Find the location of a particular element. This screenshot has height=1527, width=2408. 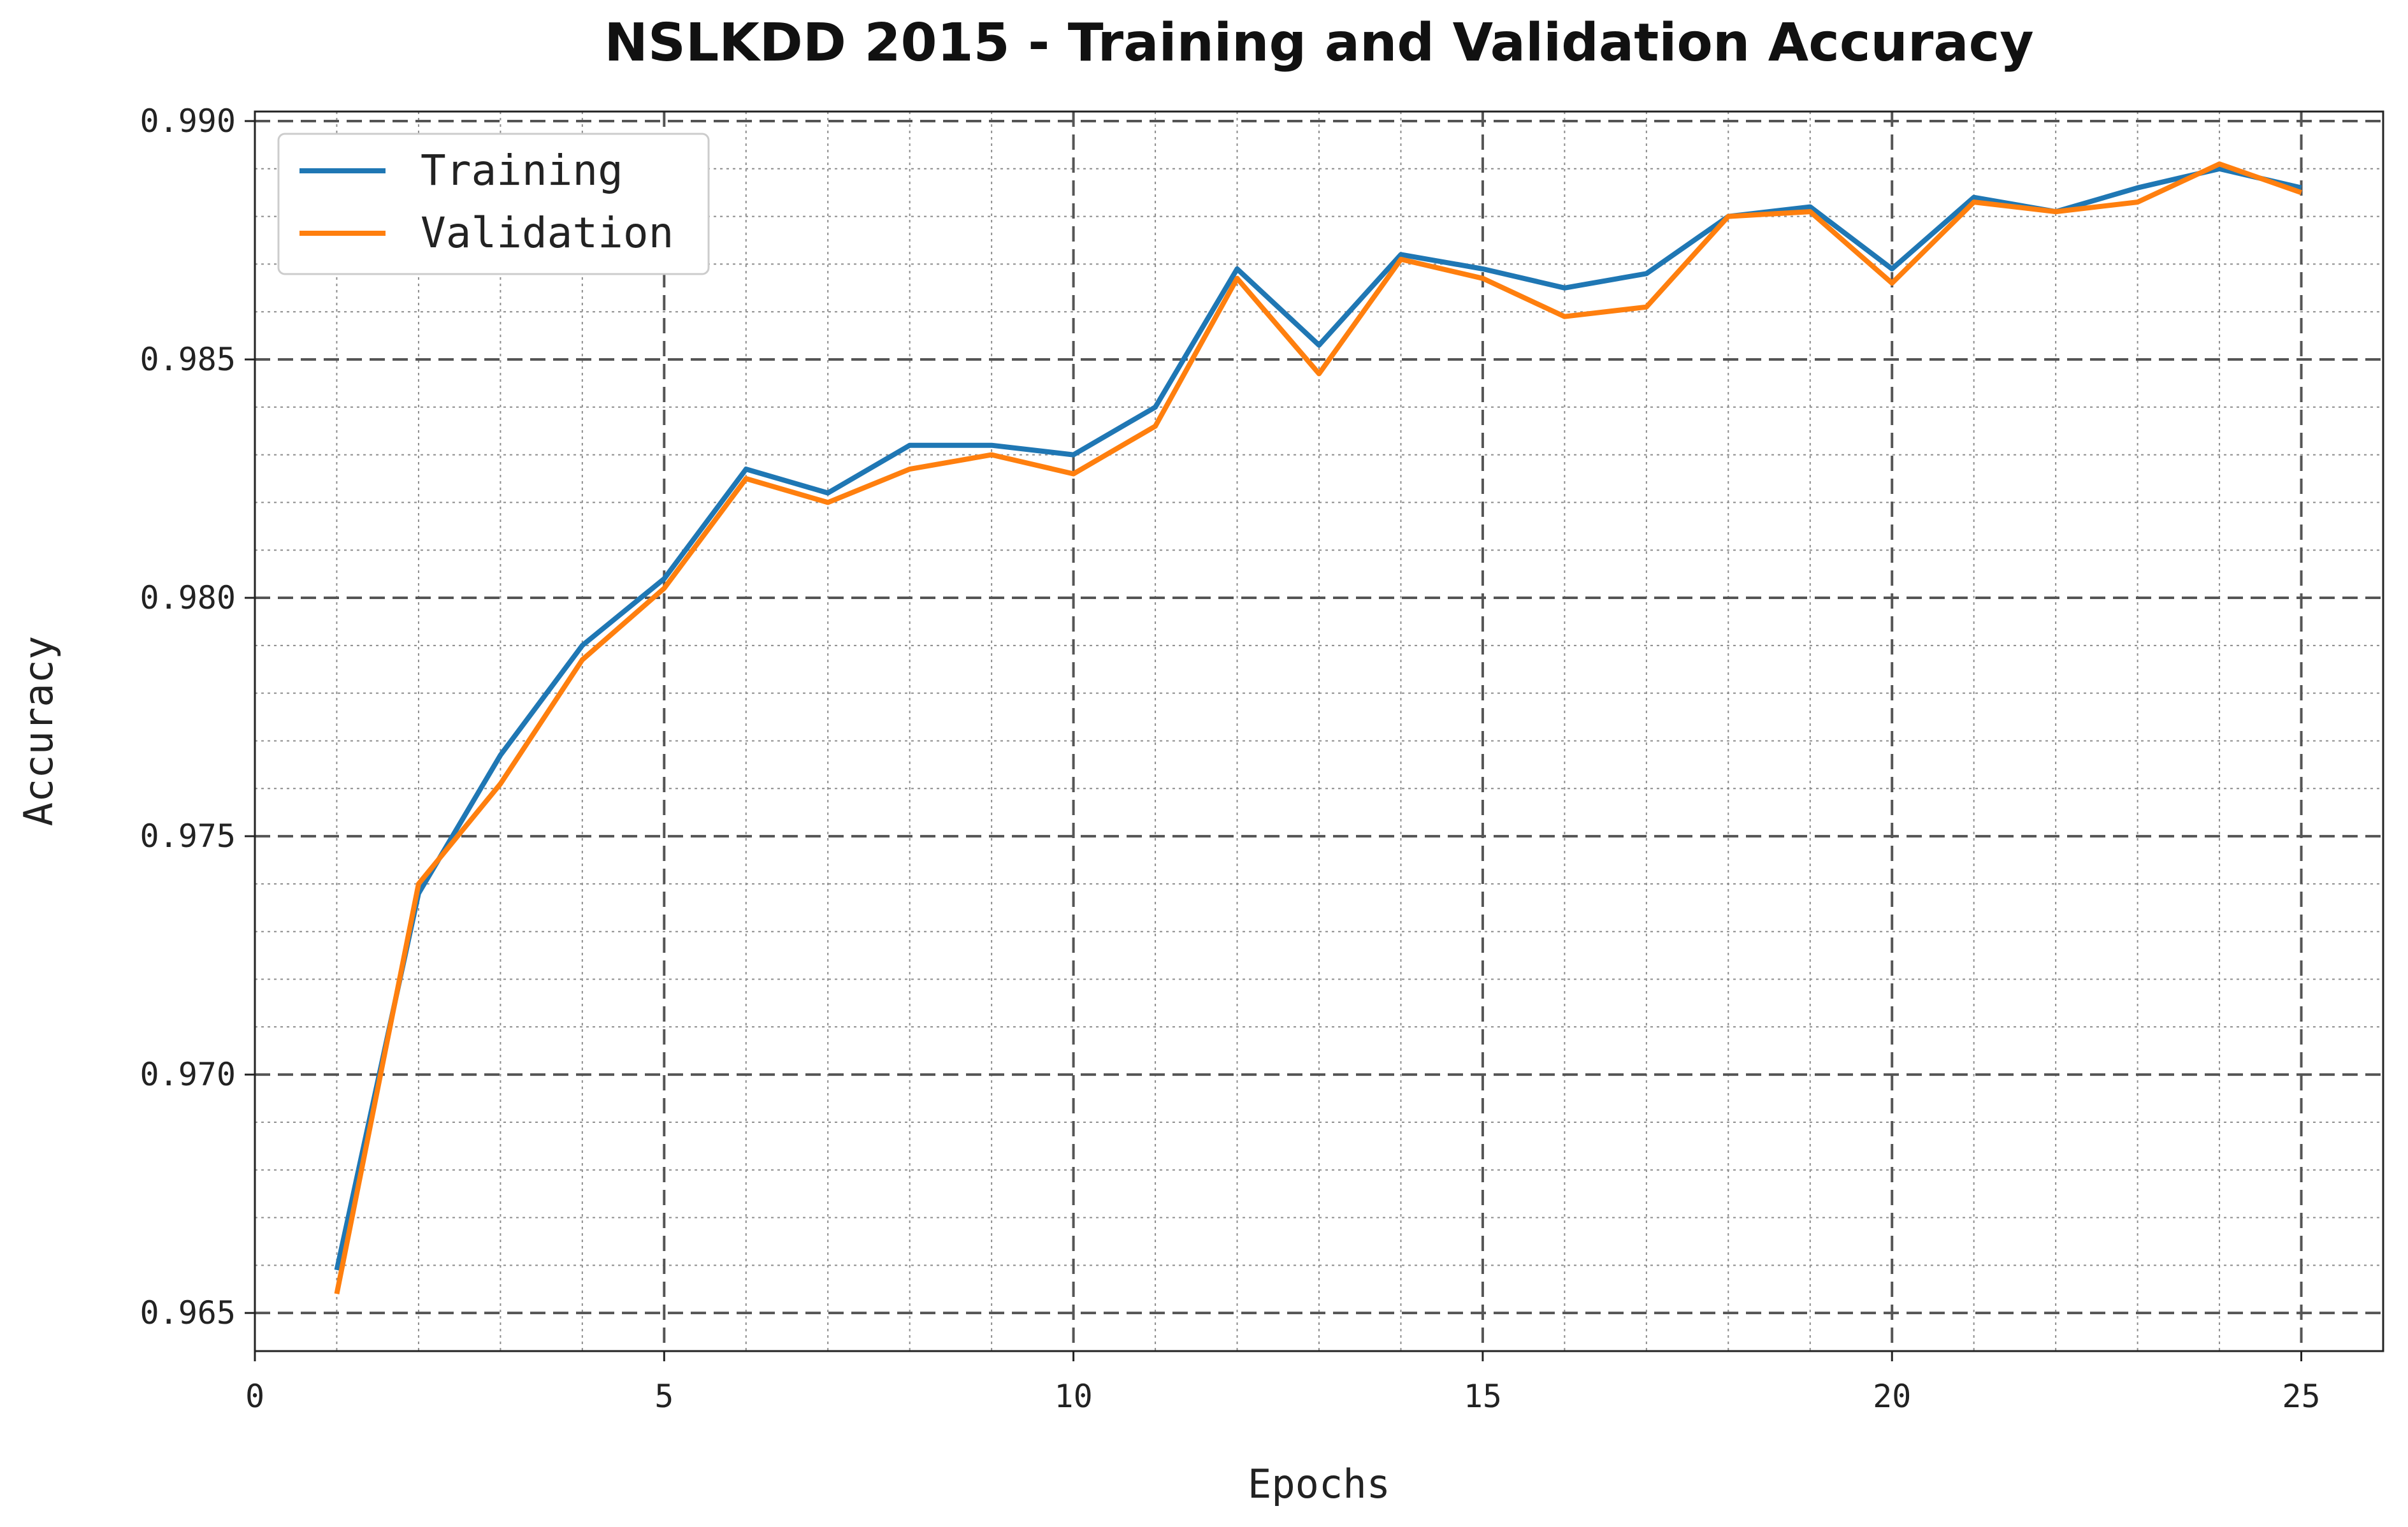

x-axis-label: Epochs is located at coordinates (1319, 1484).